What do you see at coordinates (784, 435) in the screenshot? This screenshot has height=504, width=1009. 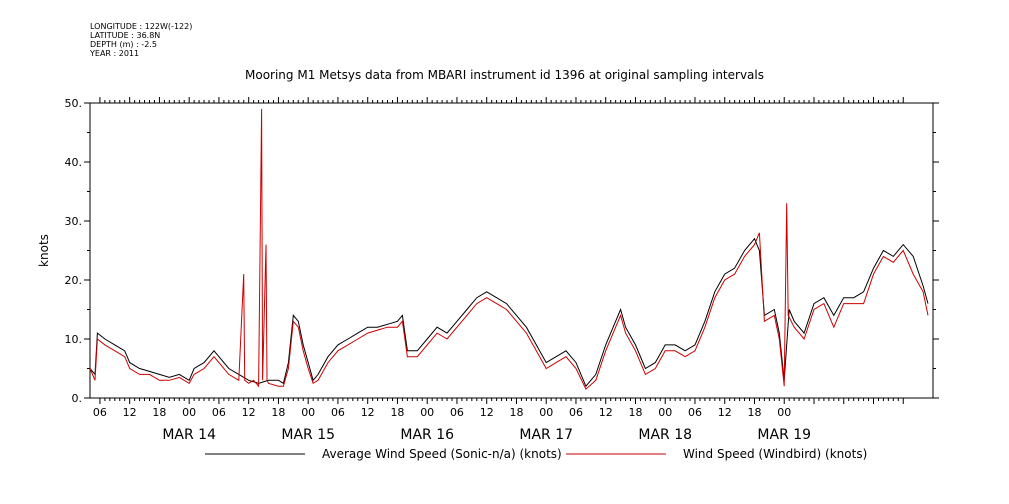 I see `x-day-label: MAR 19` at bounding box center [784, 435].